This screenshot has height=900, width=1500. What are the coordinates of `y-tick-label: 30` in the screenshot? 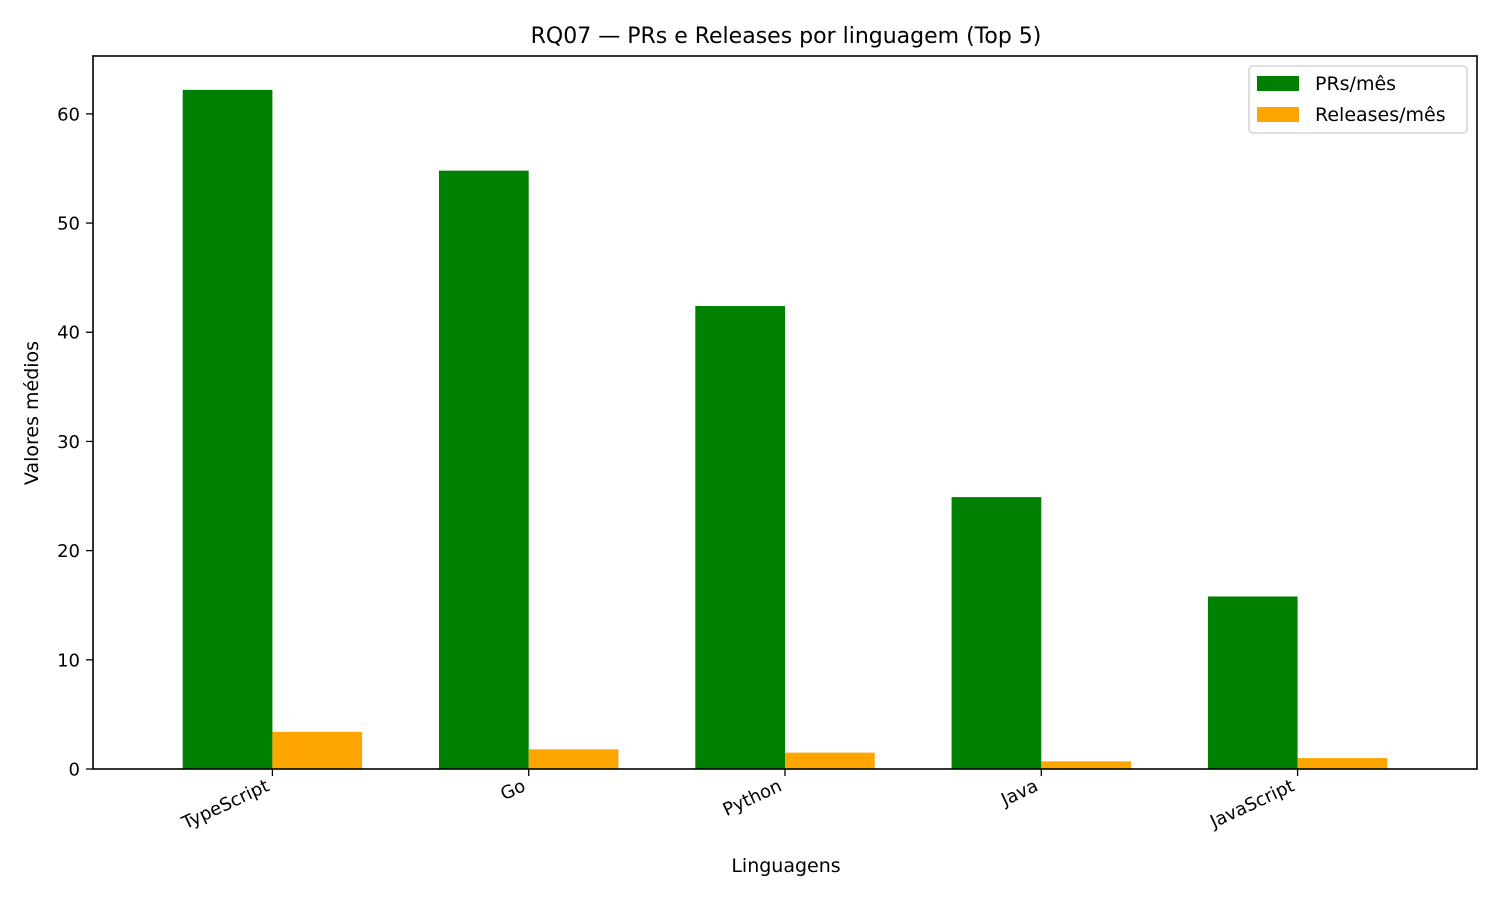 It's located at (68, 442).